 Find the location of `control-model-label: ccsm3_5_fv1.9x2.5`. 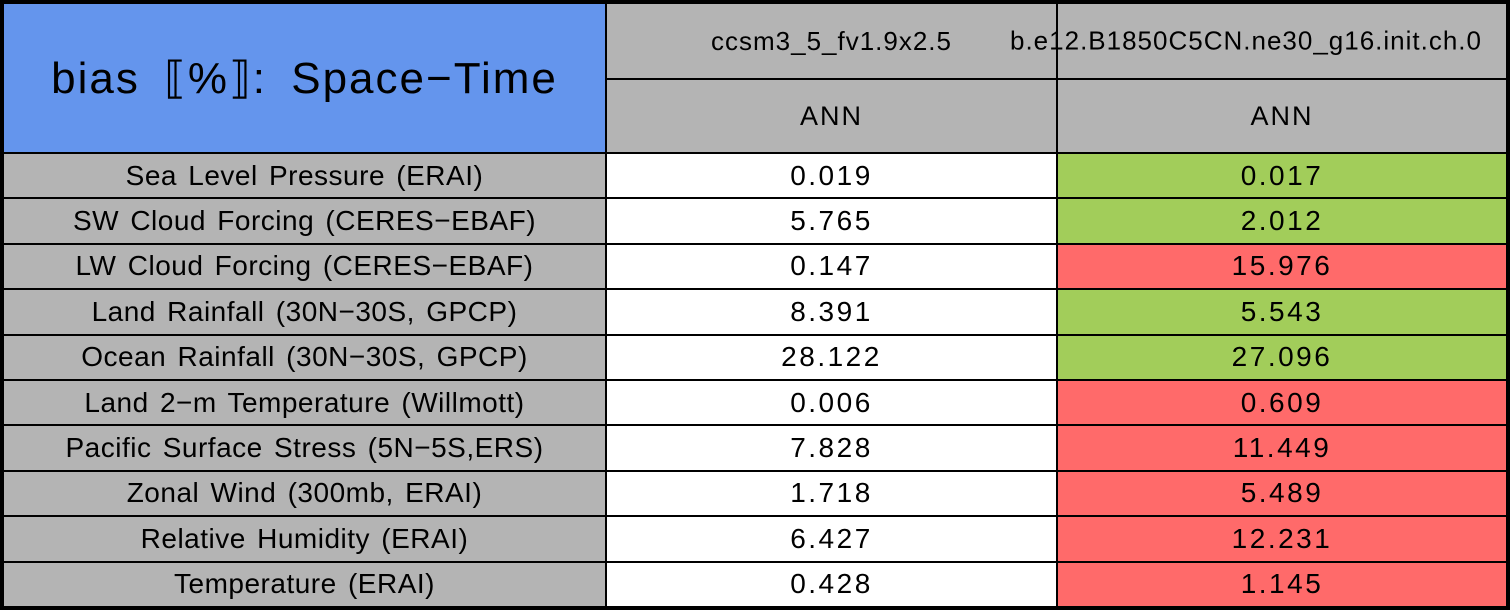

control-model-label: ccsm3_5_fv1.9x2.5 is located at coordinates (831, 40).